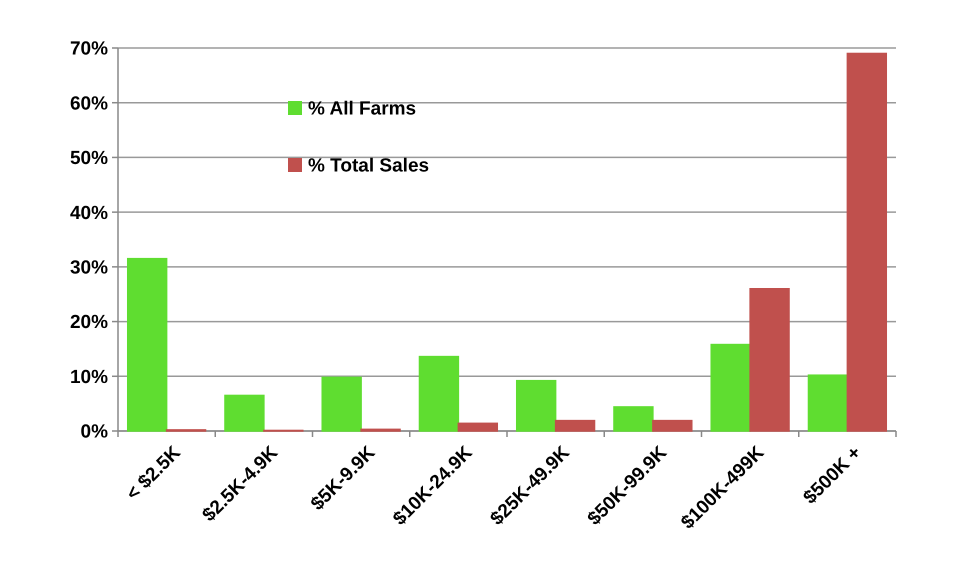 Image resolution: width=954 pixels, height=579 pixels. What do you see at coordinates (89, 159) in the screenshot?
I see `y-tick-label: 50%` at bounding box center [89, 159].